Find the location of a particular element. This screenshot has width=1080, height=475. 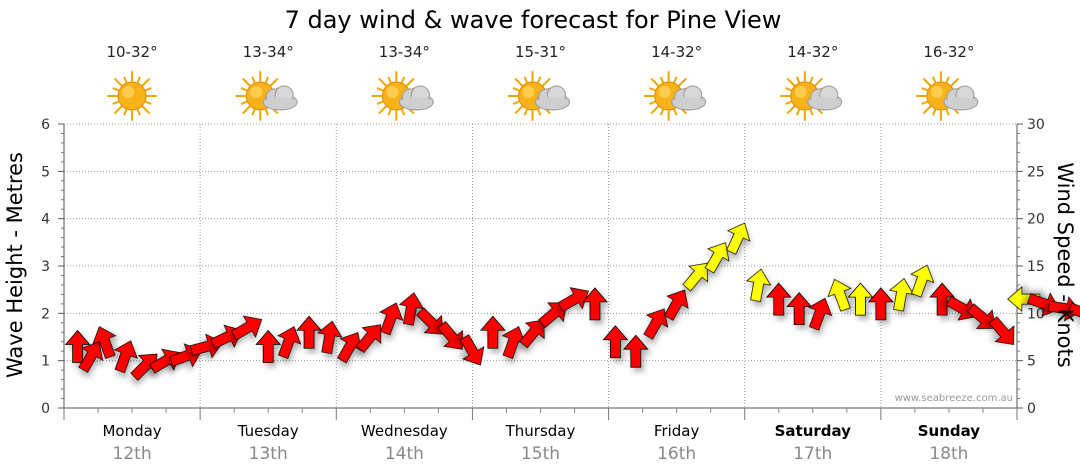

day-name-label: Wednesday is located at coordinates (404, 431).